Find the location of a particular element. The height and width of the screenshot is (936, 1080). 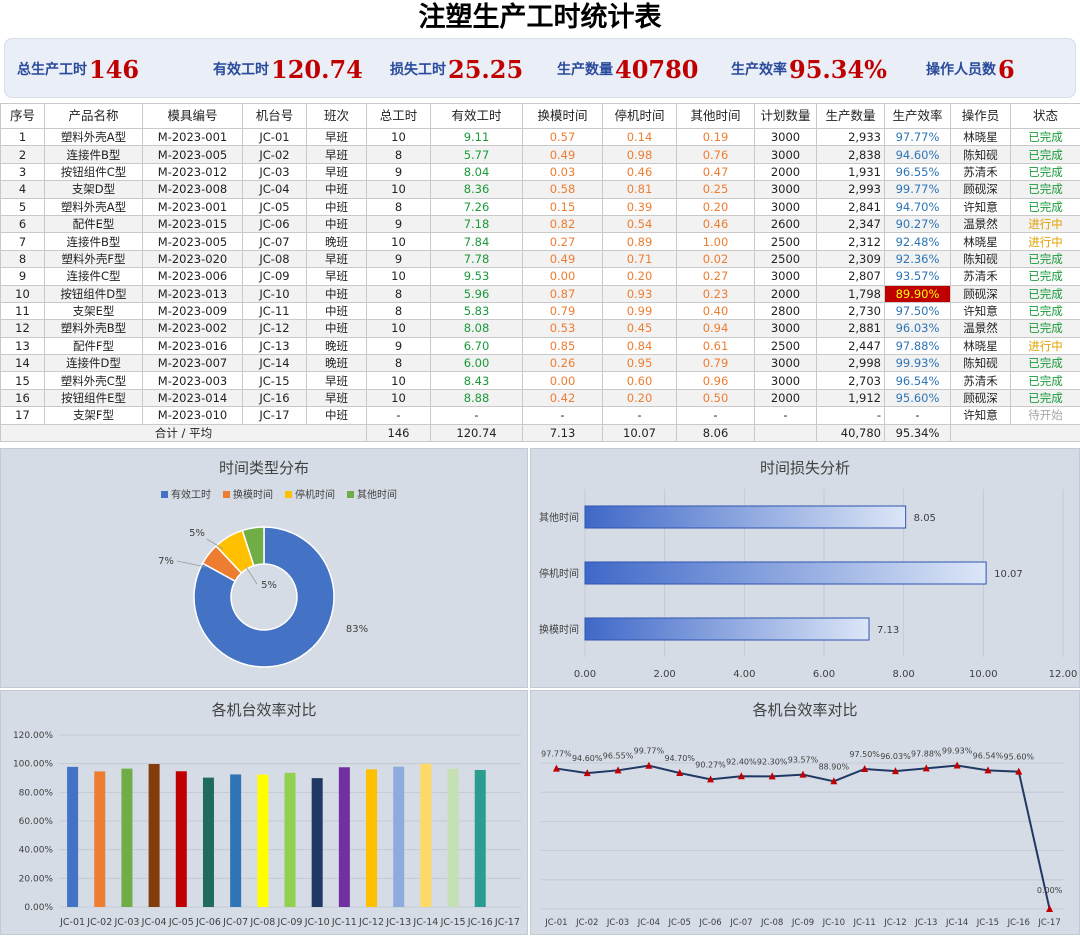

cell-col-efficiency: 92.48% is located at coordinates (918, 241).